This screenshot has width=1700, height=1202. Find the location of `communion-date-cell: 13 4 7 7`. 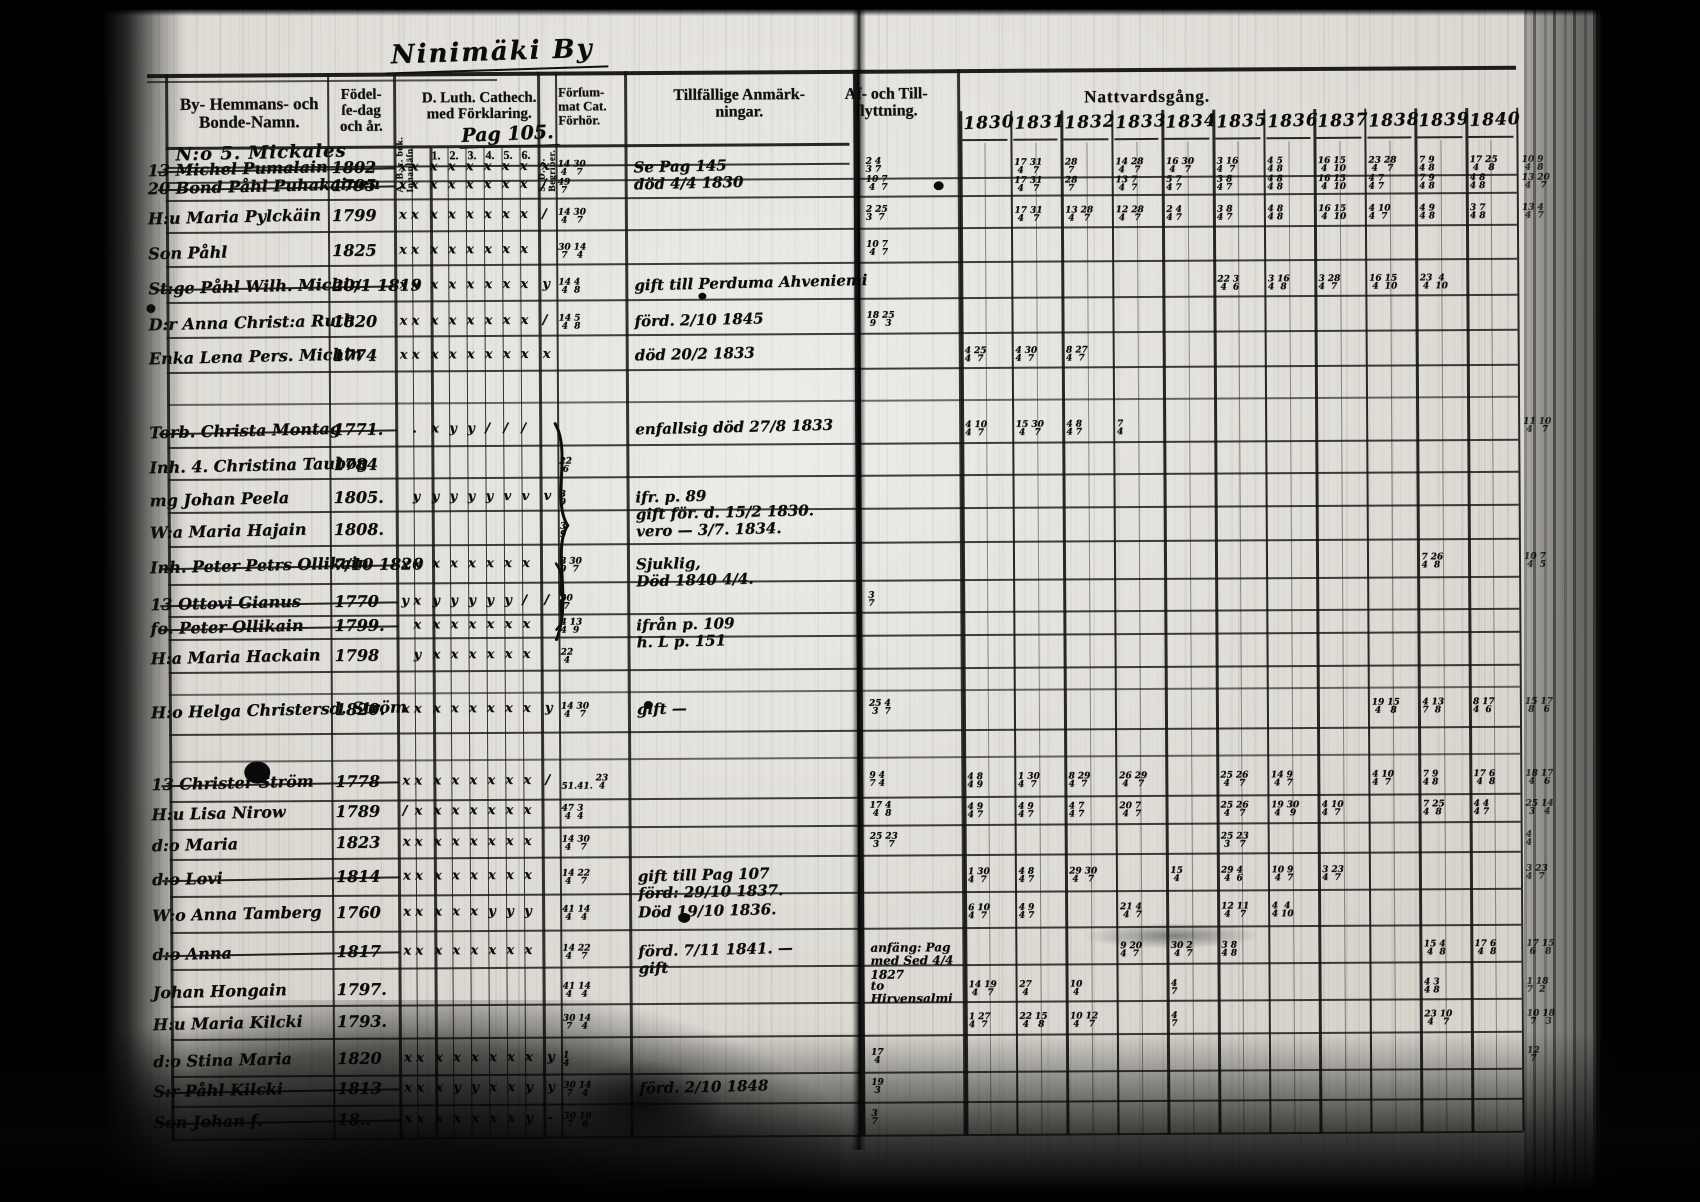

communion-date-cell: 13 4 7 7 is located at coordinates (1137, 184).